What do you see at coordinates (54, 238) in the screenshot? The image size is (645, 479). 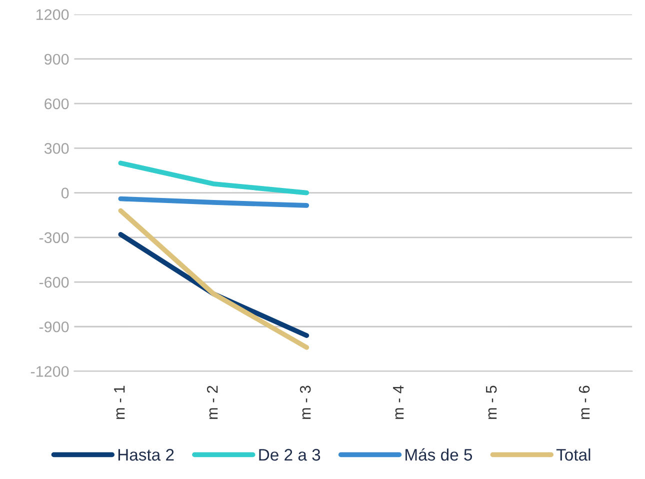 I see `y-tick-label: -300` at bounding box center [54, 238].